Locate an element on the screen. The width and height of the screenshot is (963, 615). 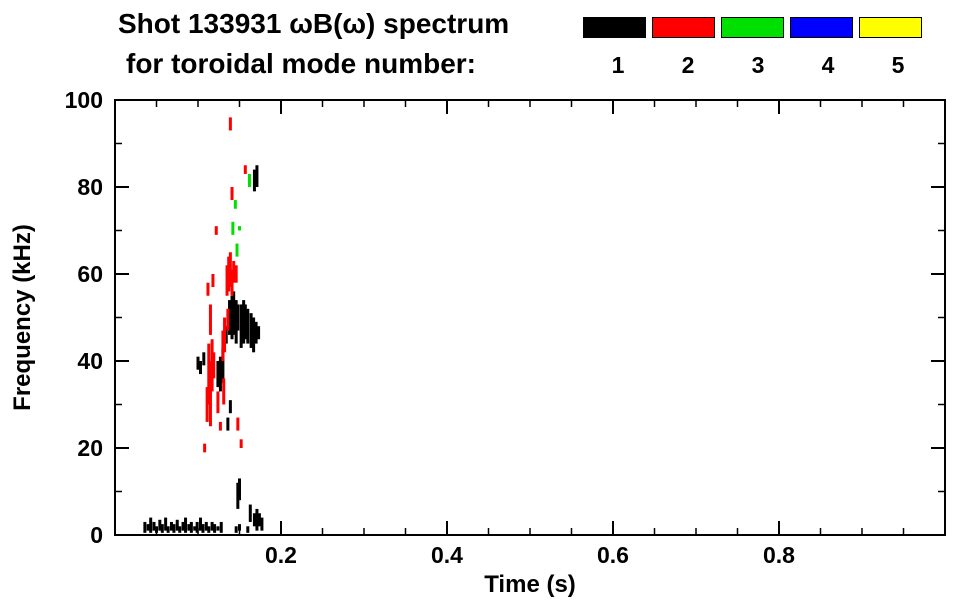
y-tick-label: 80 is located at coordinates (90, 187).